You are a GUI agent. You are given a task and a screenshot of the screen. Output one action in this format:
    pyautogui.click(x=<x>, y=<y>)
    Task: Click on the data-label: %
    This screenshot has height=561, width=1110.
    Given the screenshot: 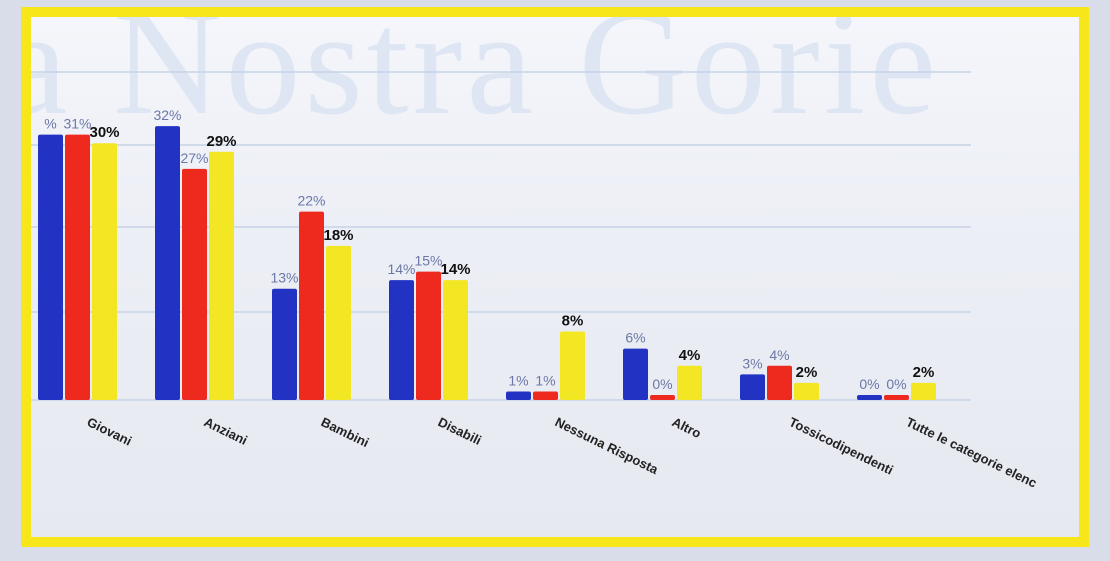 What is the action you would take?
    pyautogui.click(x=50, y=124)
    